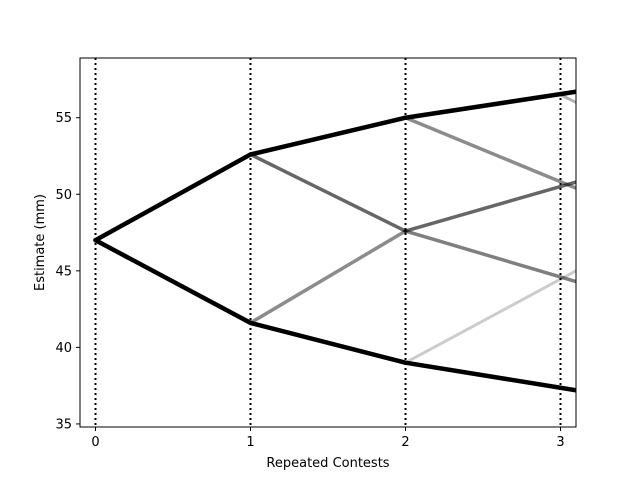 The height and width of the screenshot is (480, 640). I want to click on y-axis-label: Estimate (mm), so click(40, 242).